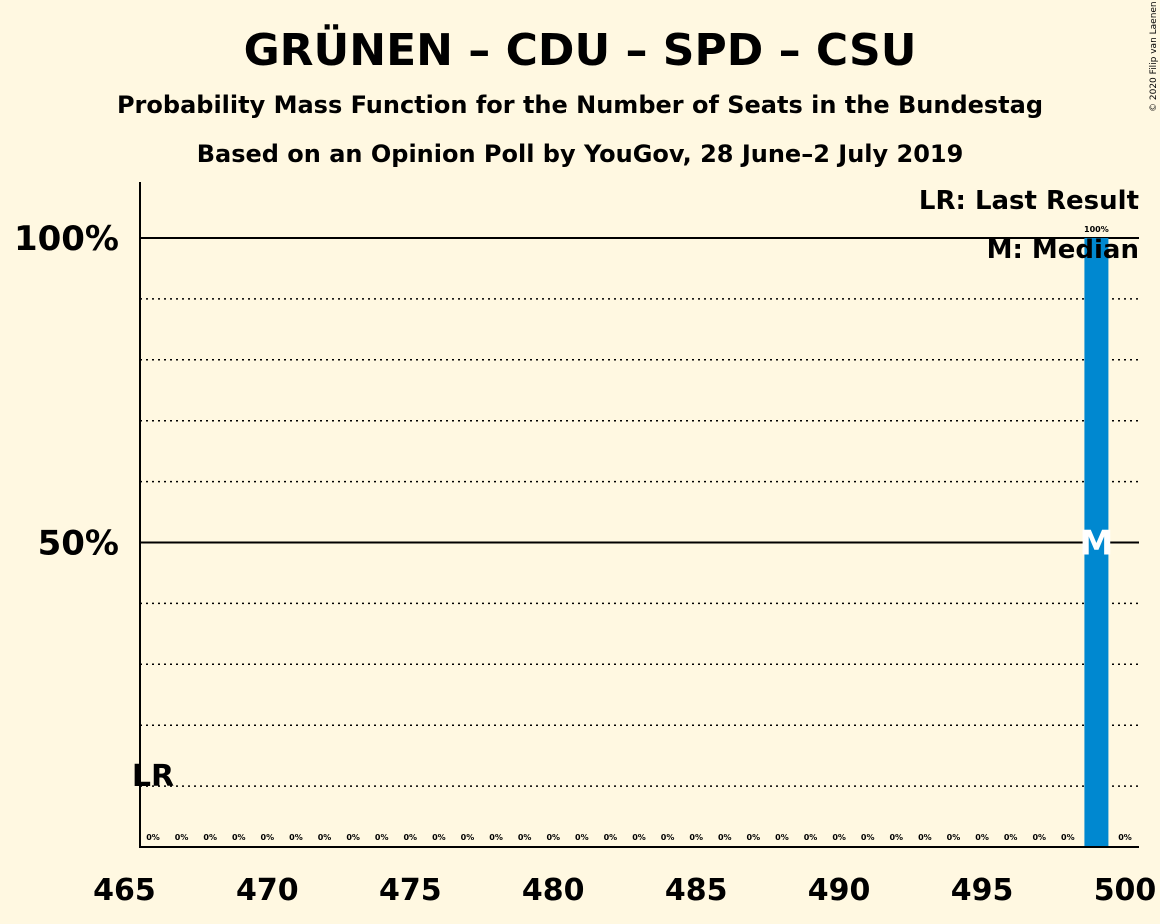 The width and height of the screenshot is (1160, 924). I want to click on bars, so click(1096, 542).